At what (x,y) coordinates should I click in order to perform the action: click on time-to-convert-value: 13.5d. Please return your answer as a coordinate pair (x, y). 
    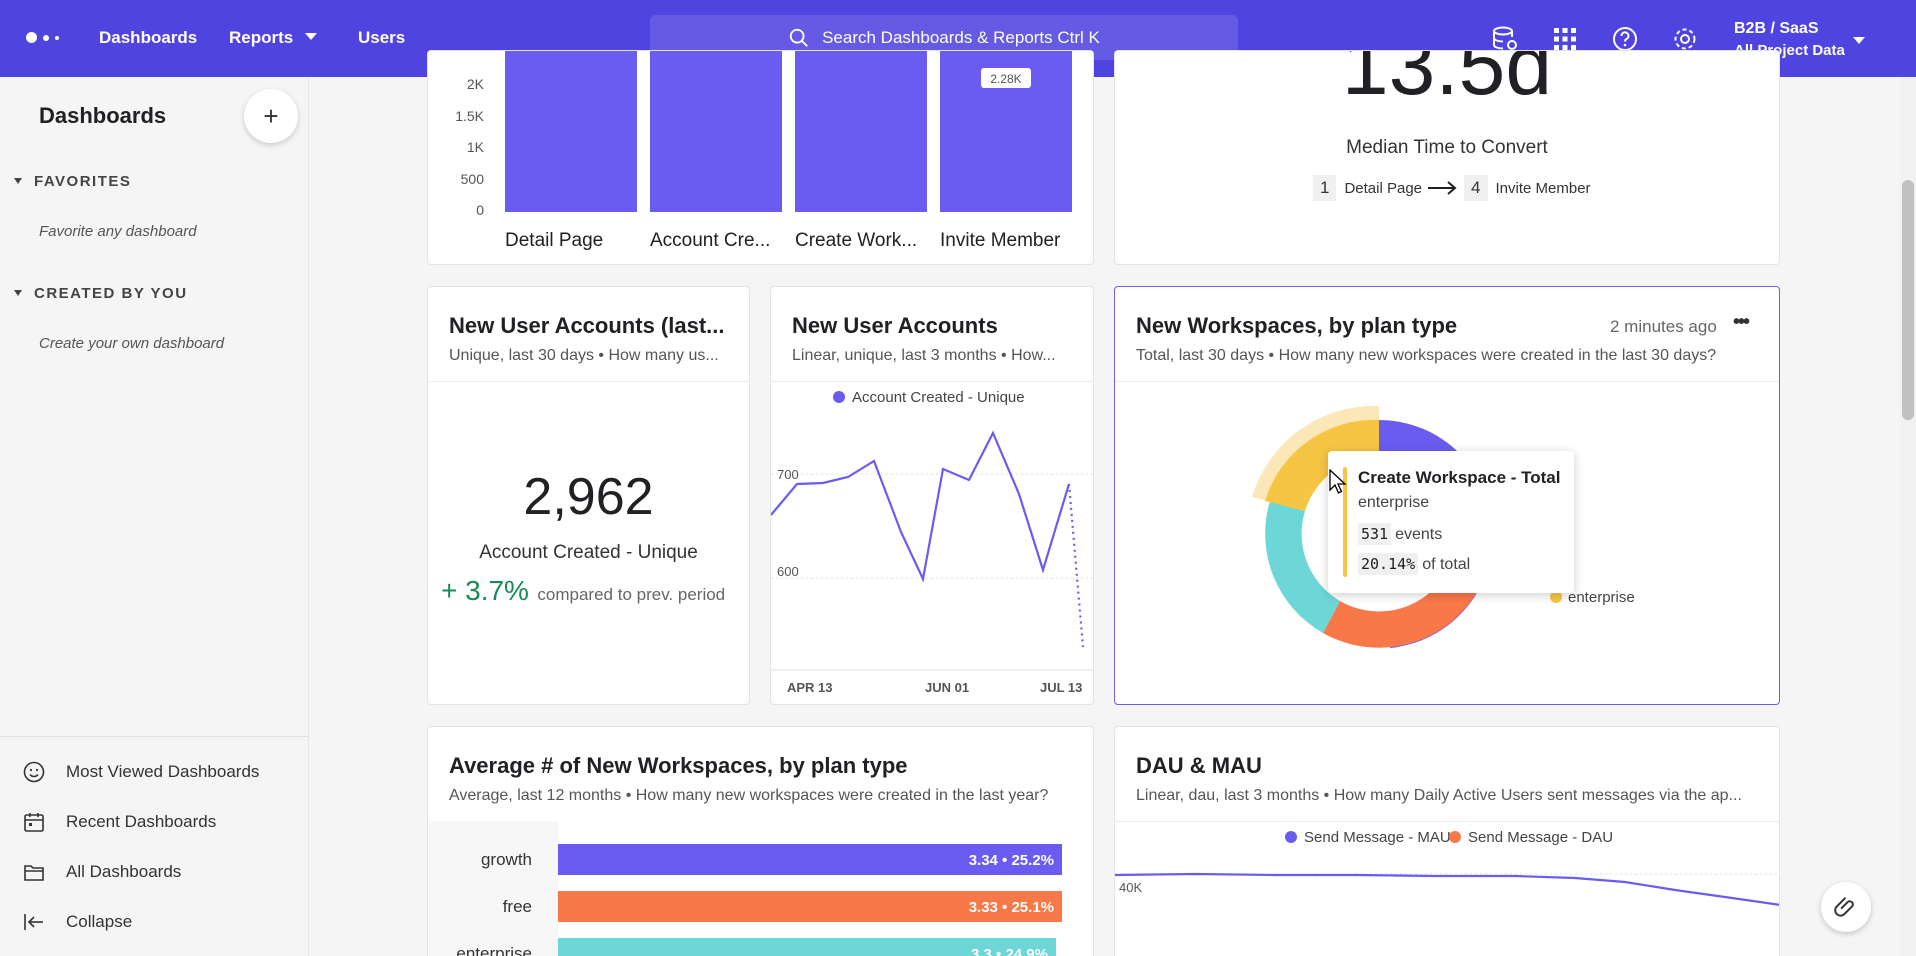
    Looking at the image, I should click on (1447, 81).